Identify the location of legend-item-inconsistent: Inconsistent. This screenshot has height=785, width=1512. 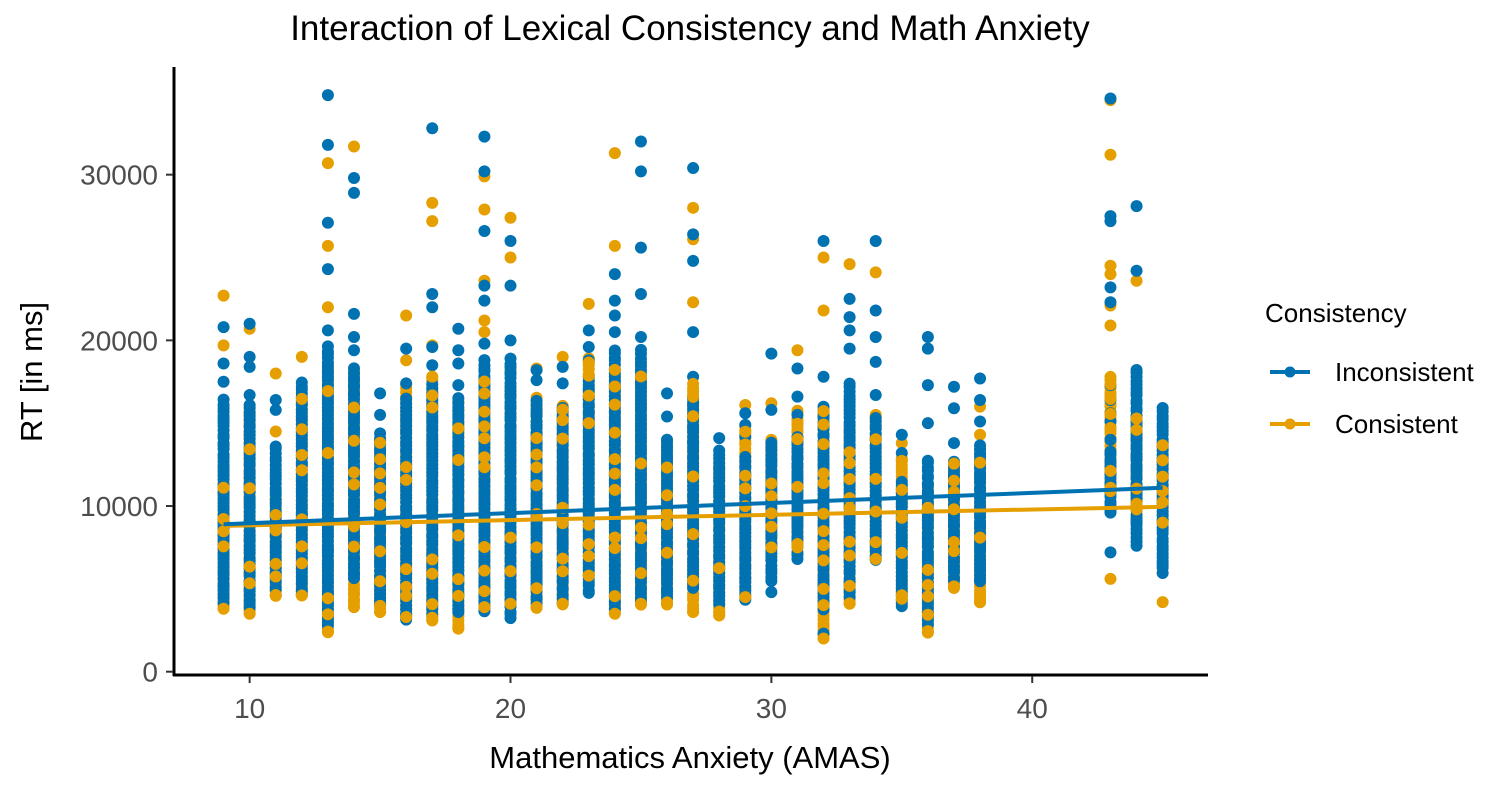
(1372, 372).